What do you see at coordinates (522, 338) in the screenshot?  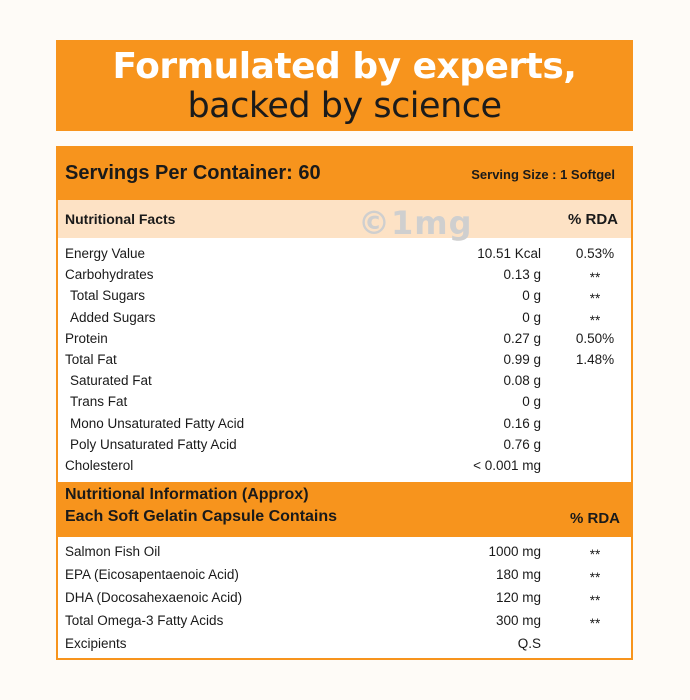 I see `facts-row-value: 0.27 g` at bounding box center [522, 338].